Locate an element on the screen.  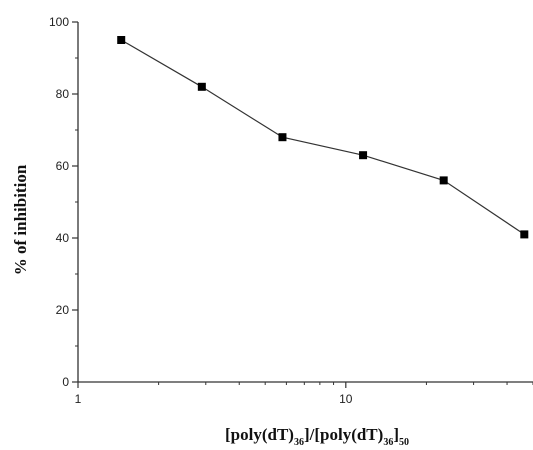
x-axis-title-sub-b: 36 is located at coordinates (388, 442).